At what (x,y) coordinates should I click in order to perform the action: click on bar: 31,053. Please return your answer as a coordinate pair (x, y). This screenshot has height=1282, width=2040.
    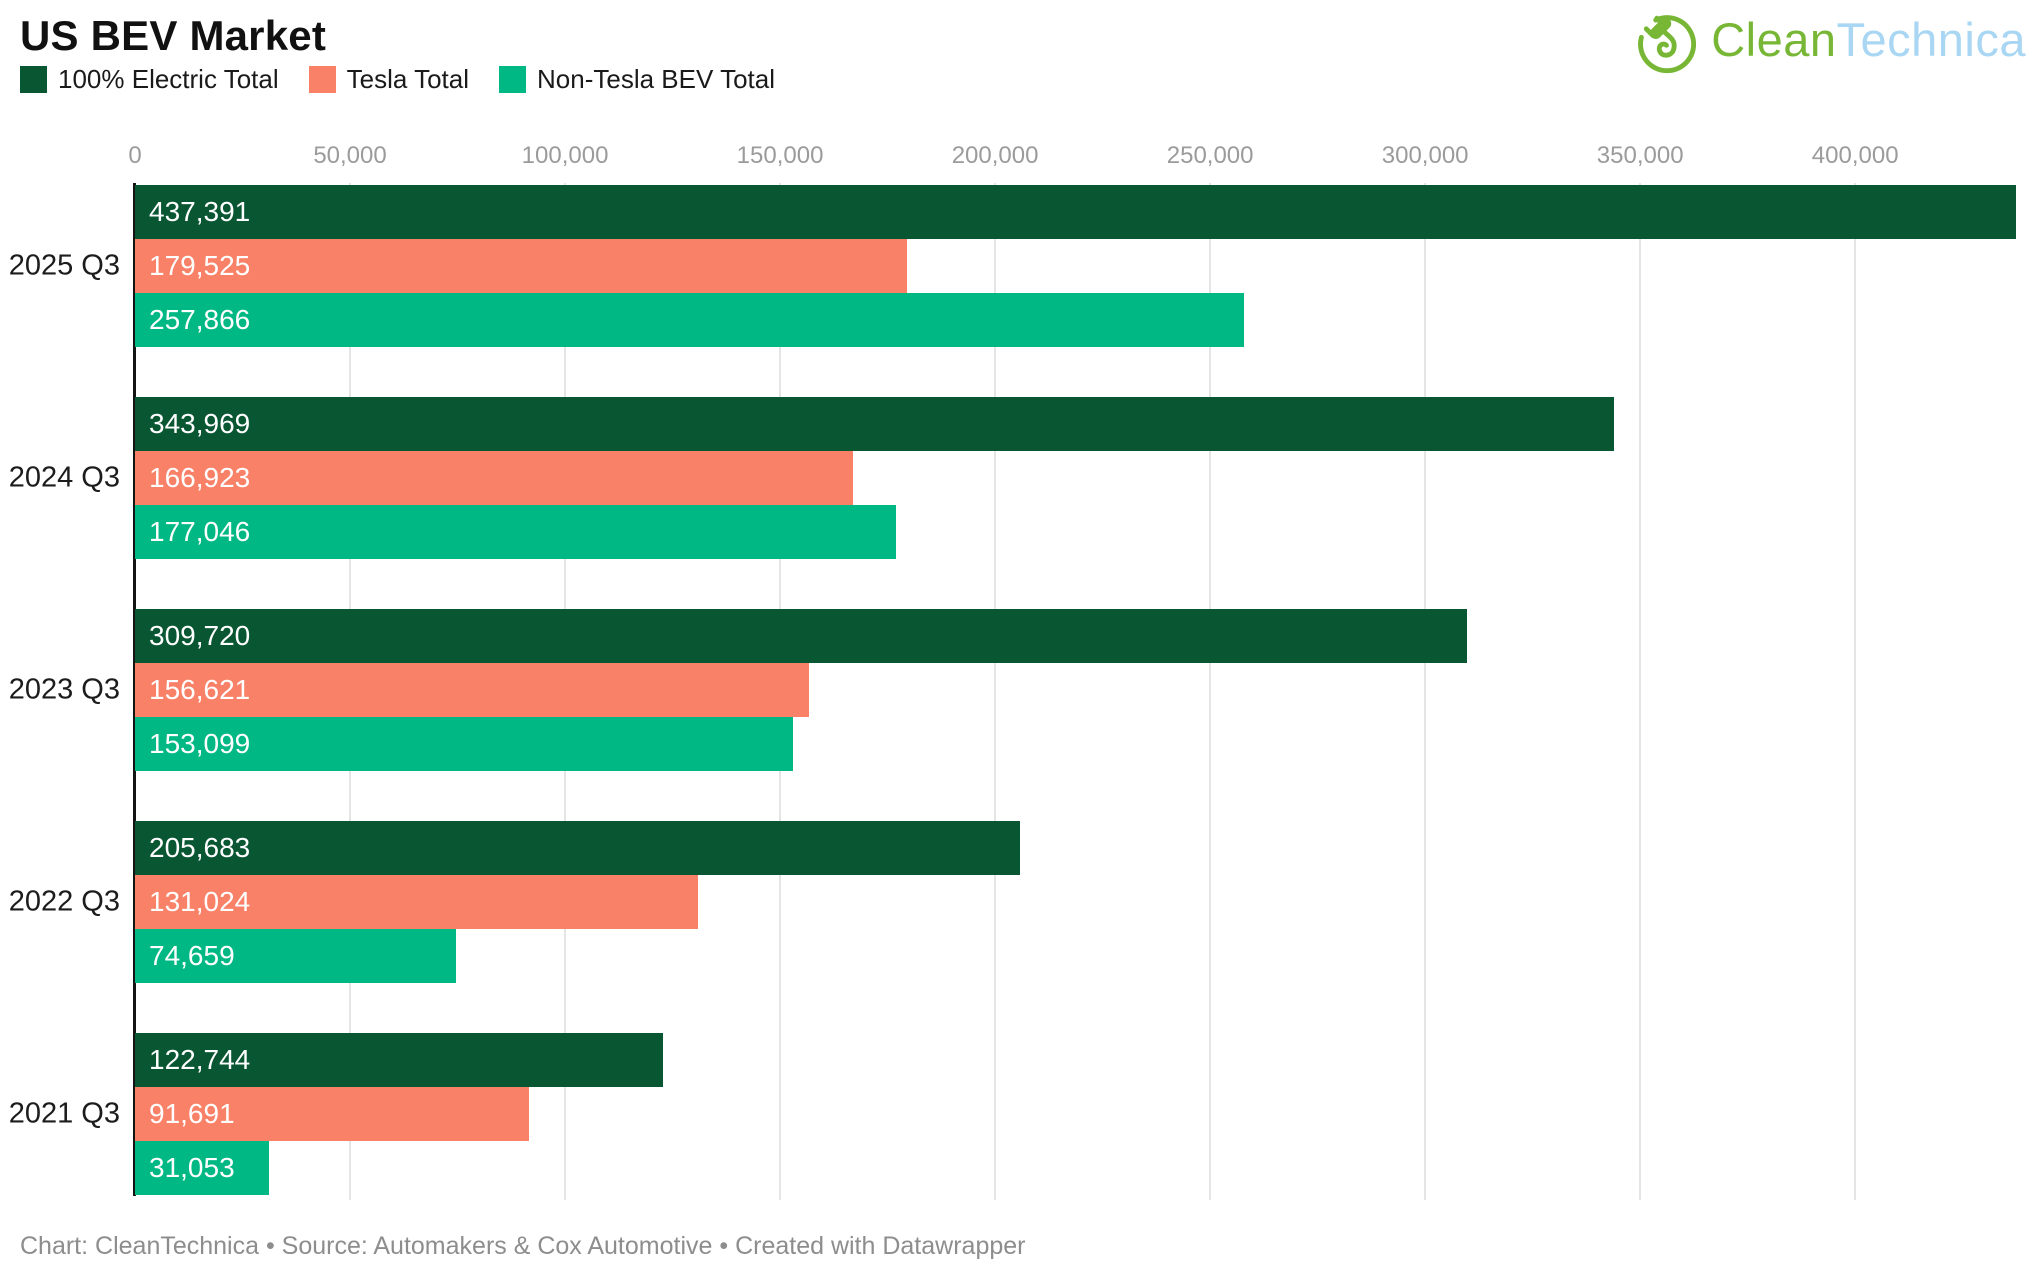
    Looking at the image, I should click on (202, 1168).